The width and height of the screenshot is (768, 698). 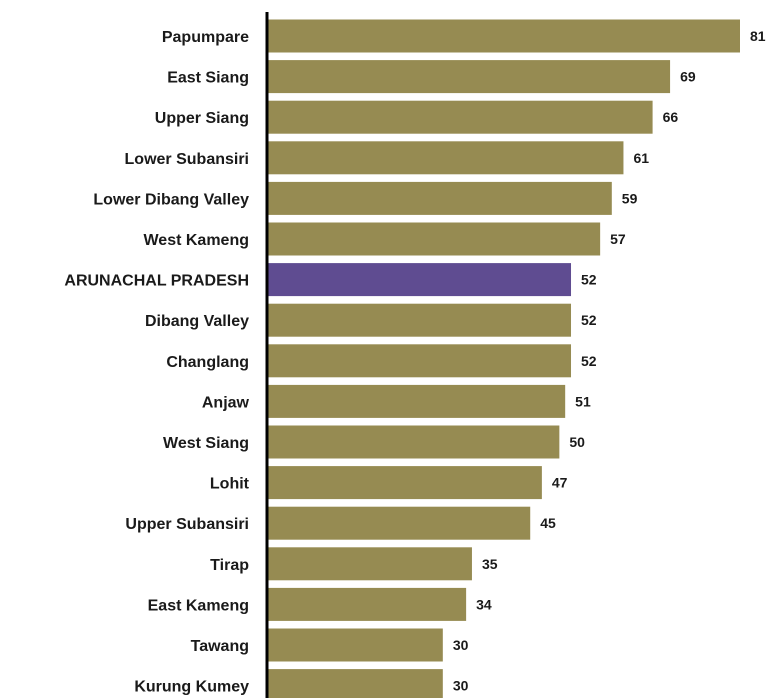 What do you see at coordinates (191, 687) in the screenshot?
I see `category-label-kurung-kumey: Kurung Kumey` at bounding box center [191, 687].